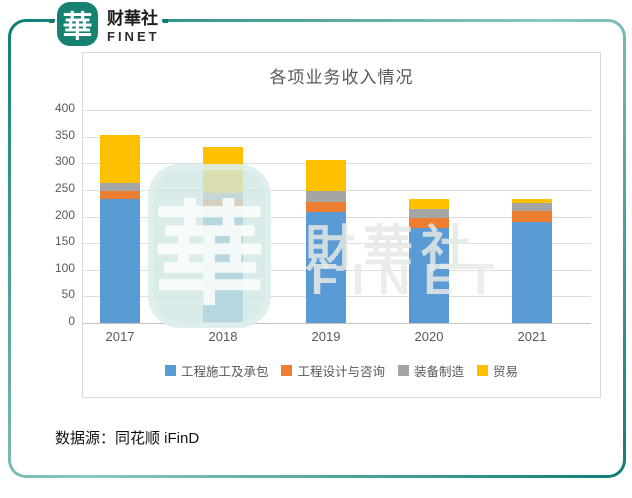  I want to click on x-tick-label-2018: 2018, so click(223, 336).